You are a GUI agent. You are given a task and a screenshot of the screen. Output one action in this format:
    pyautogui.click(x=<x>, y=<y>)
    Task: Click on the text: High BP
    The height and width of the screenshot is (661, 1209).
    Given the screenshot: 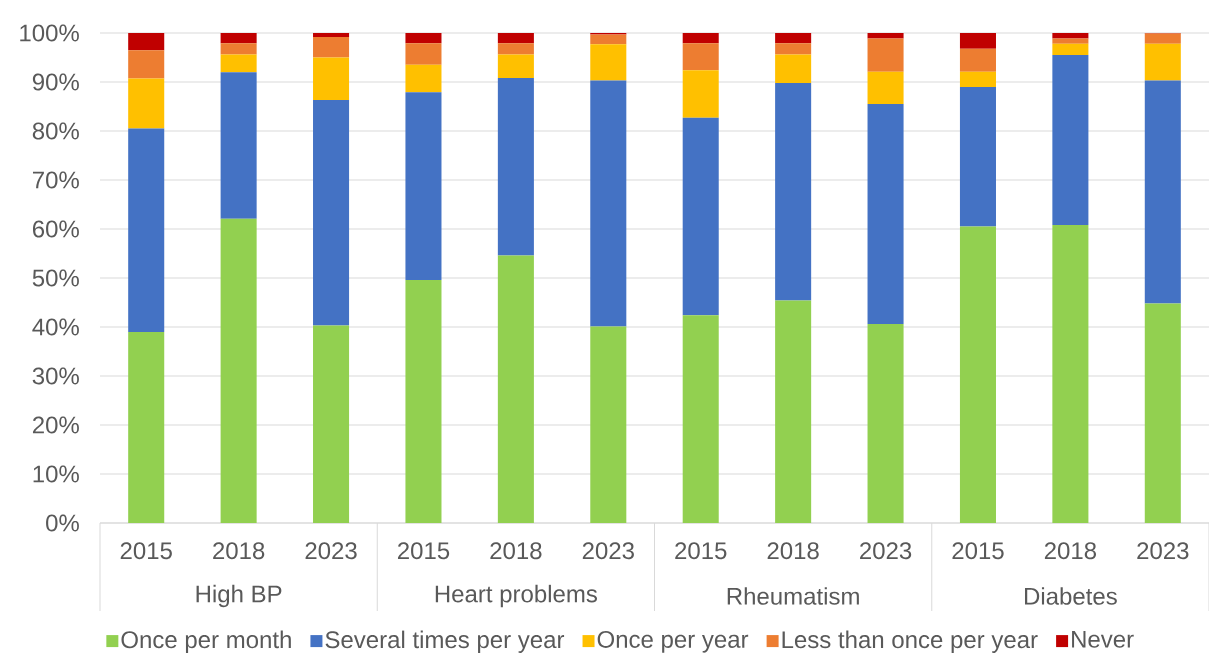 What is the action you would take?
    pyautogui.click(x=239, y=596)
    